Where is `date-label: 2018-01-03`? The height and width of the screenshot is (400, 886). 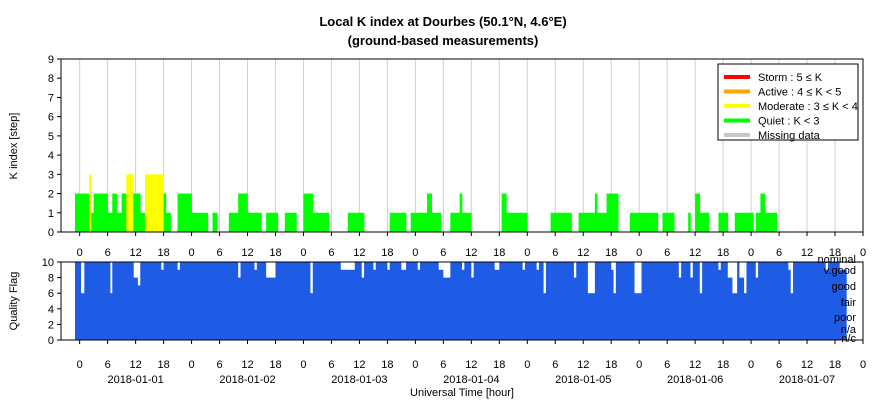 date-label: 2018-01-03 is located at coordinates (359, 380).